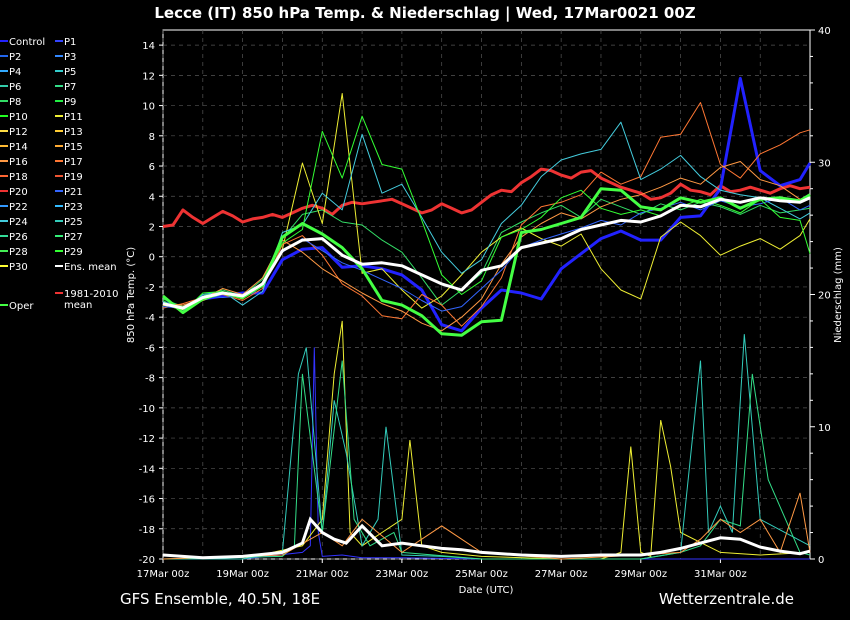  Describe the element at coordinates (18, 192) in the screenshot. I see `legend-label: P20` at that location.